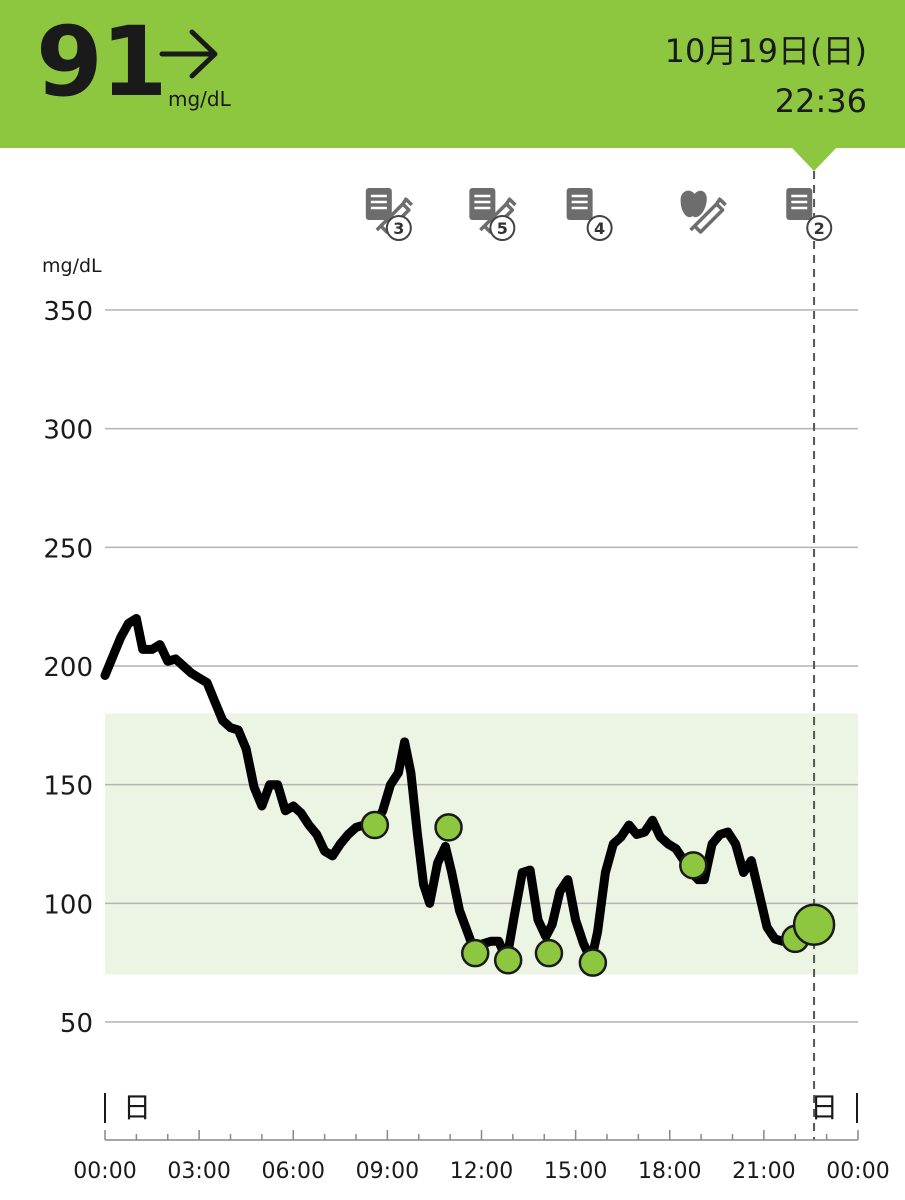 The image size is (905, 1200). Describe the element at coordinates (814, 159) in the screenshot. I see `current-time-pointer` at that location.